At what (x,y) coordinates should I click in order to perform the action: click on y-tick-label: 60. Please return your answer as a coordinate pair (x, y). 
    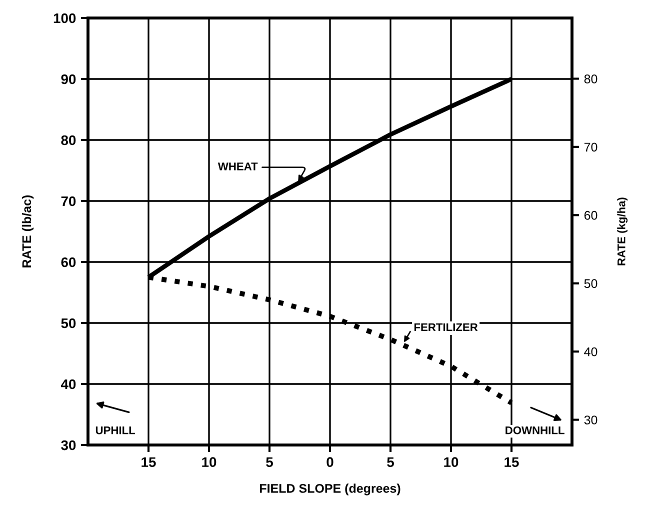
    Looking at the image, I should click on (68, 262).